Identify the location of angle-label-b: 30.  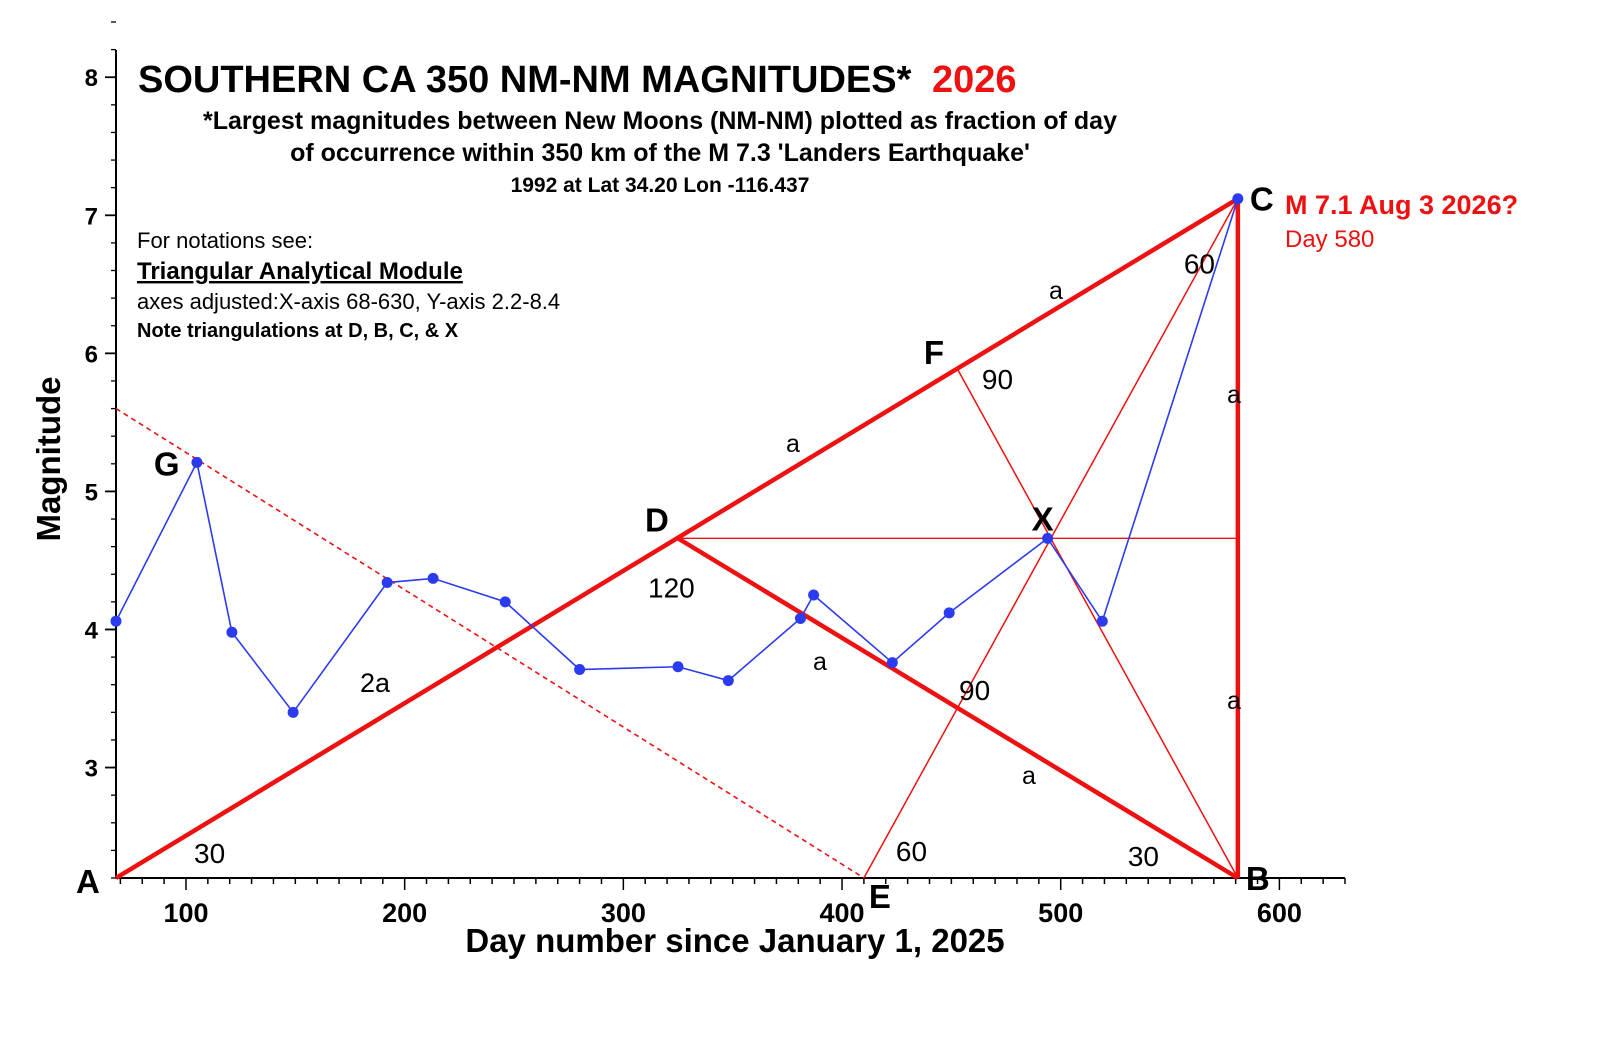
(1143, 856).